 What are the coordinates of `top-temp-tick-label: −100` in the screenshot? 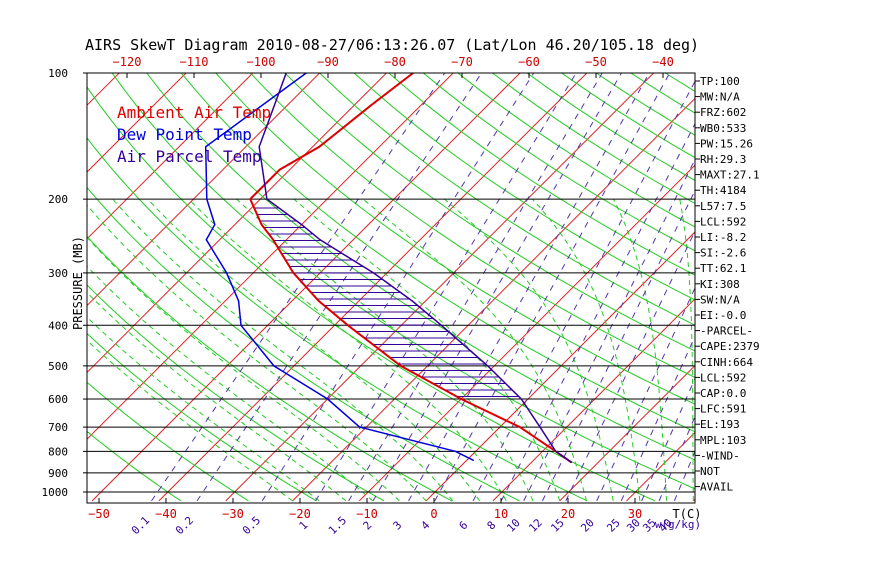 It's located at (261, 62).